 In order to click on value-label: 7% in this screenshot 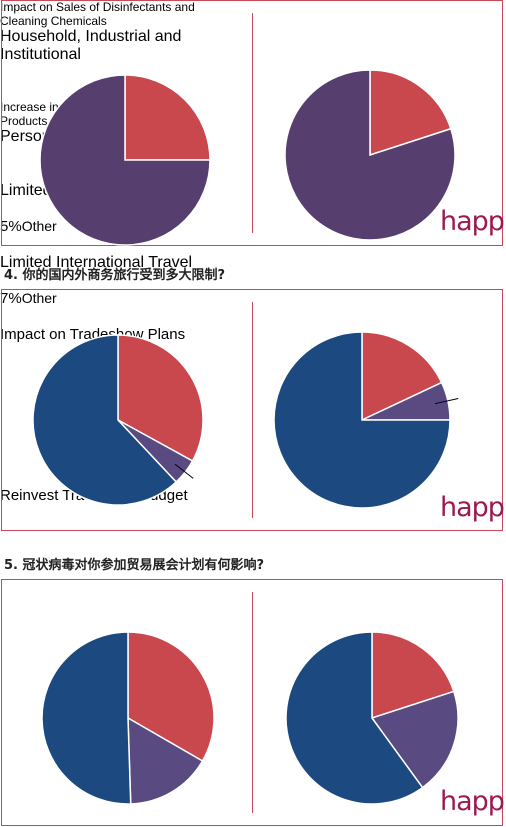, I will do `click(11, 298)`.